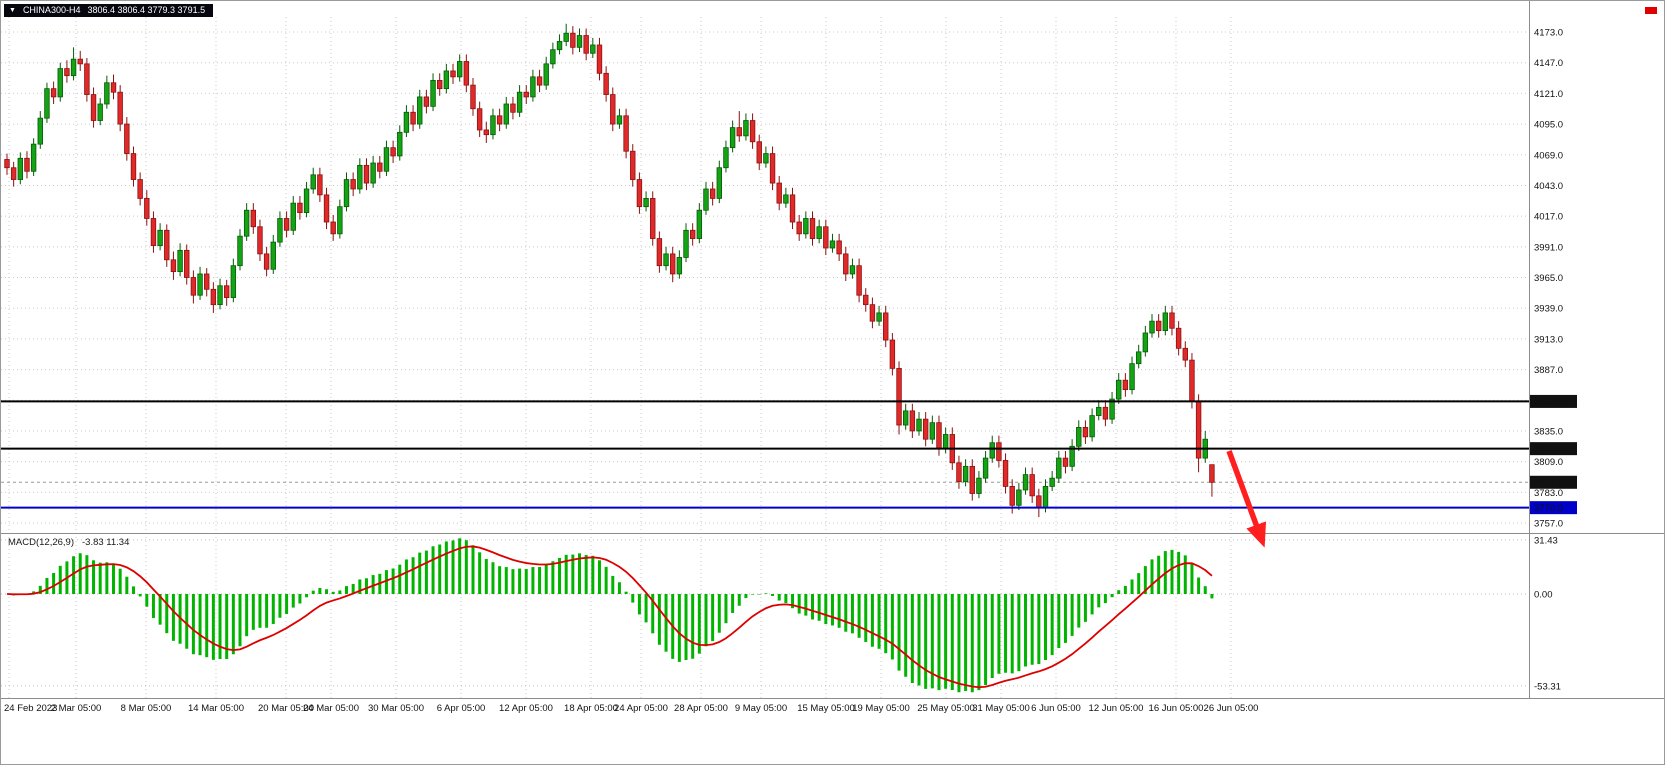  I want to click on time-axis-label: 16 Jun 05:00, so click(1176, 708).